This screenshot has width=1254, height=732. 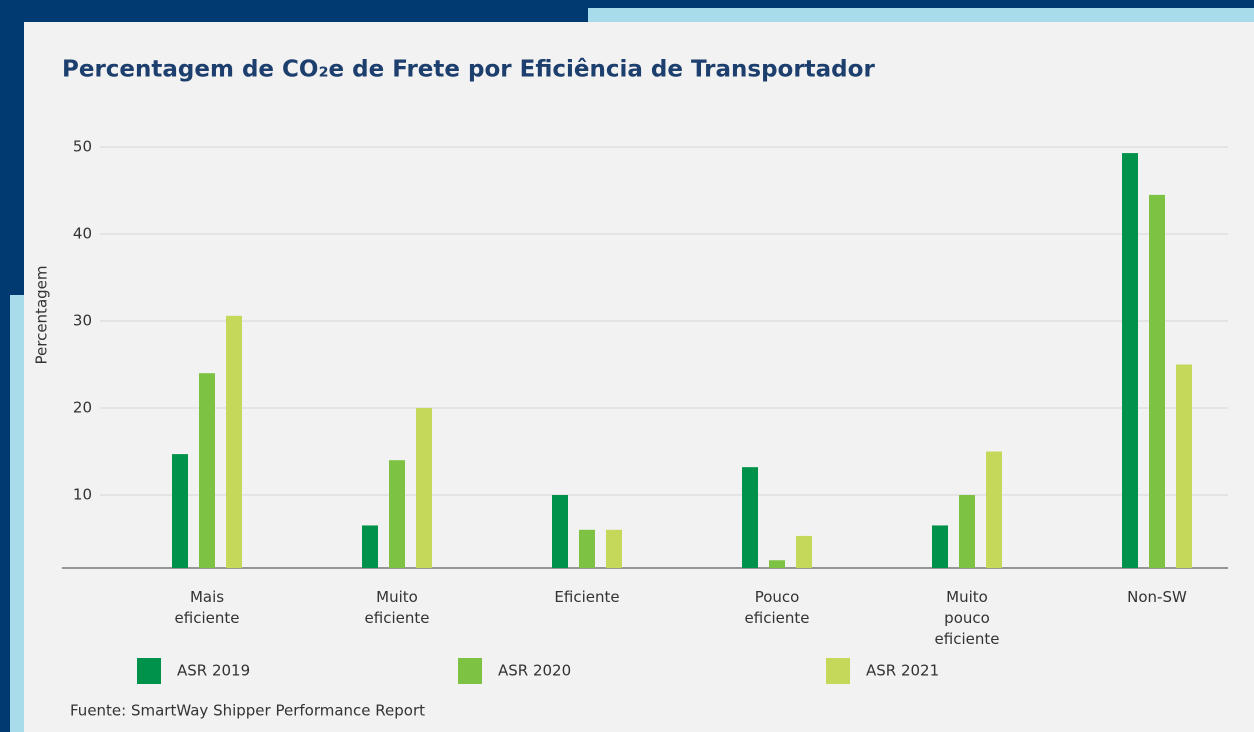 I want to click on x-tick-line: Non-SW, so click(x=1157, y=597).